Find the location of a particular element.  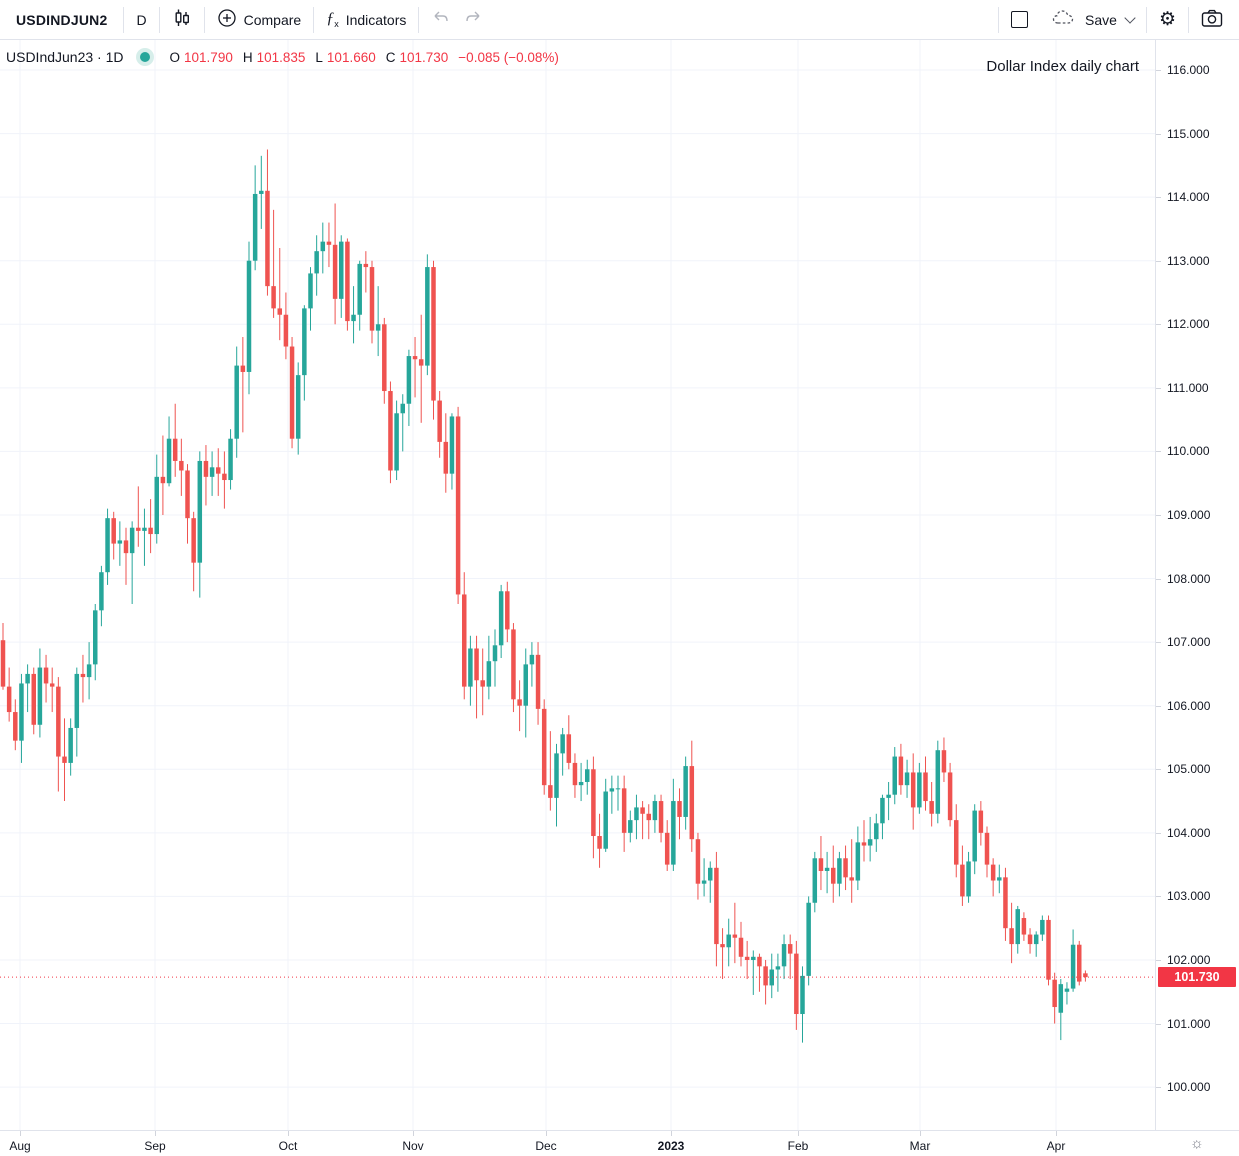

top-toolbar: USDINDJUN2 D Compare ƒx is located at coordinates (619, 20).